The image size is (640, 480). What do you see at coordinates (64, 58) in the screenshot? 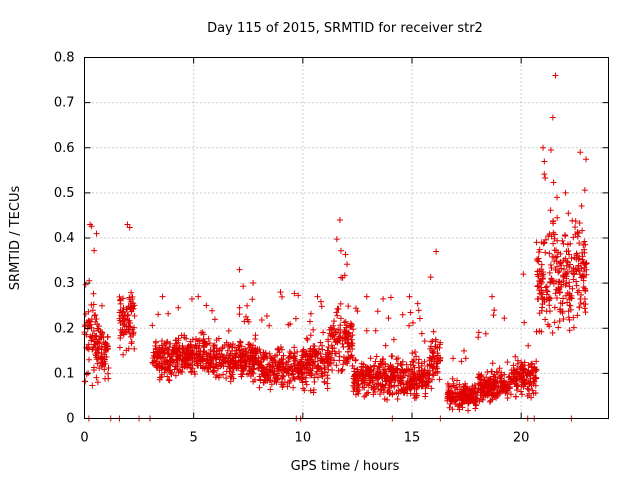
I see `y-tick-label: 0.8` at bounding box center [64, 58].